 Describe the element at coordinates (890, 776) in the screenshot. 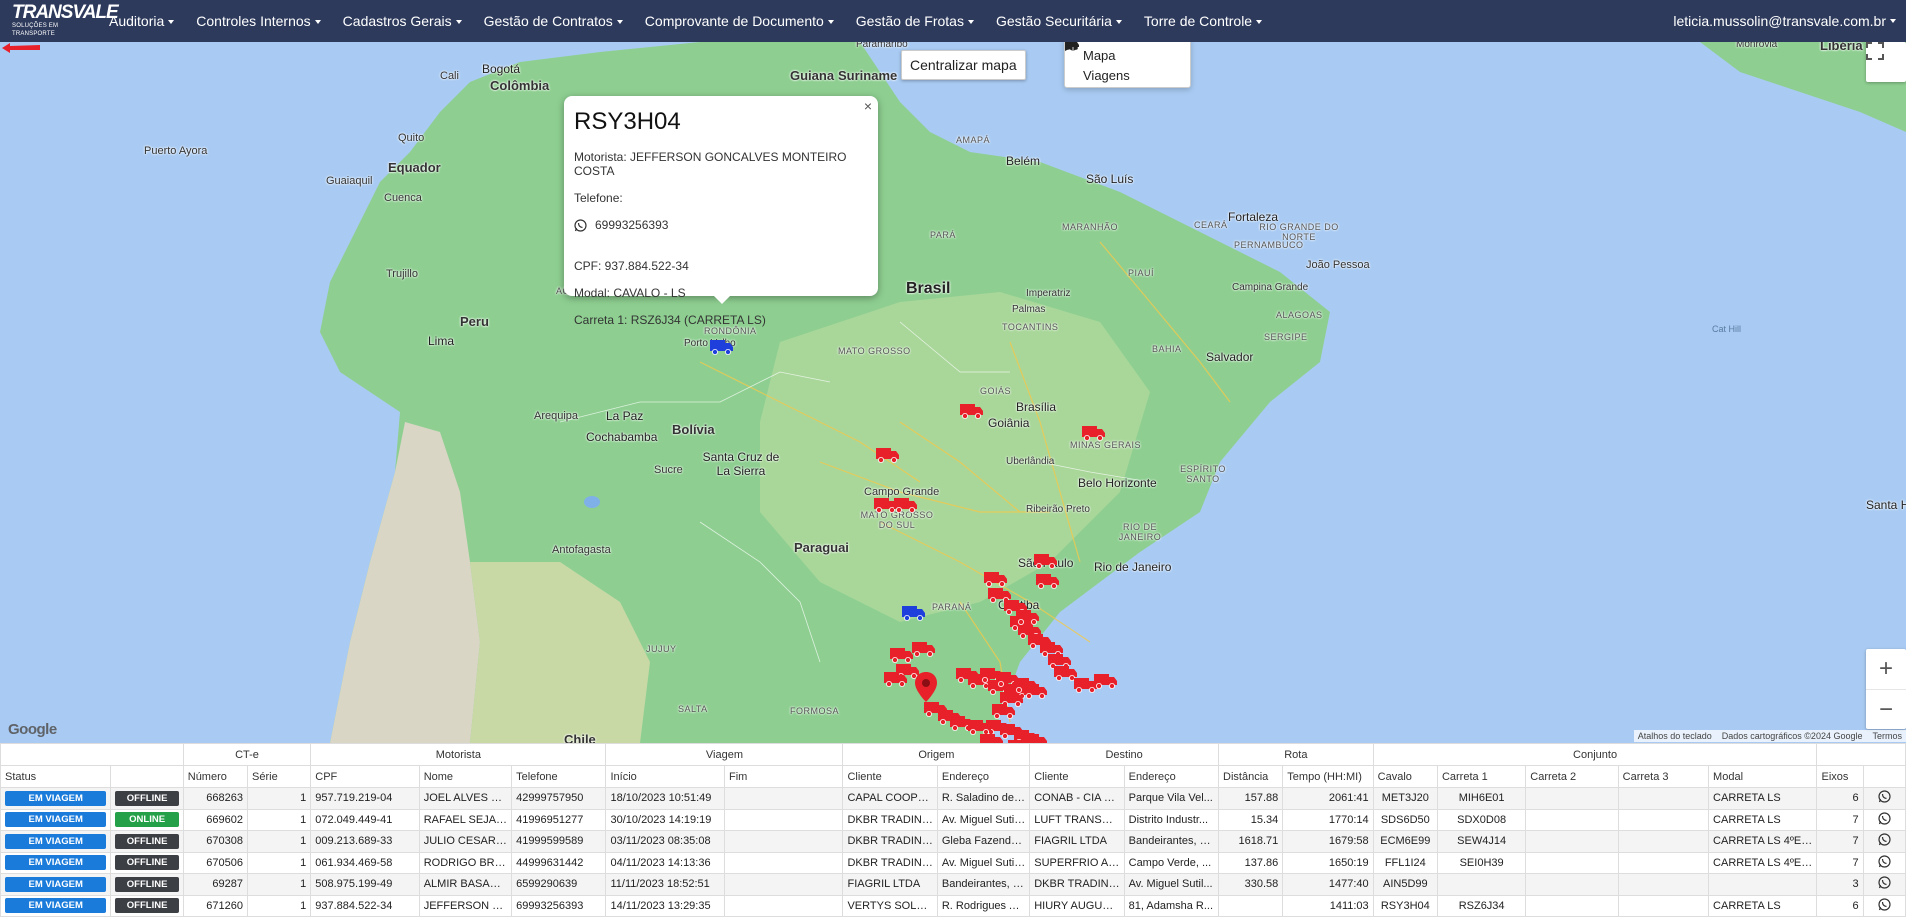

I see `column-header-9: Cliente` at that location.